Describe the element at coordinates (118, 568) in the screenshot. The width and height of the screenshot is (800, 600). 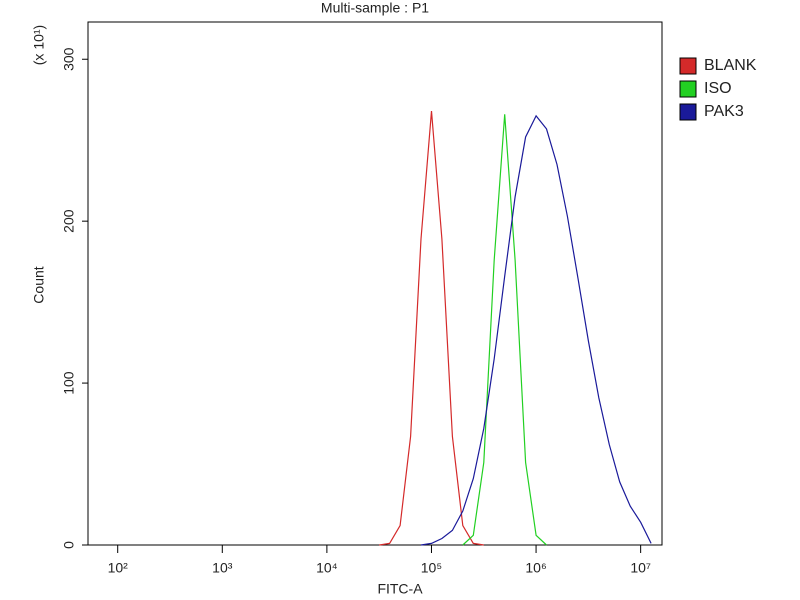
I see `x-tick-label: 10²` at that location.